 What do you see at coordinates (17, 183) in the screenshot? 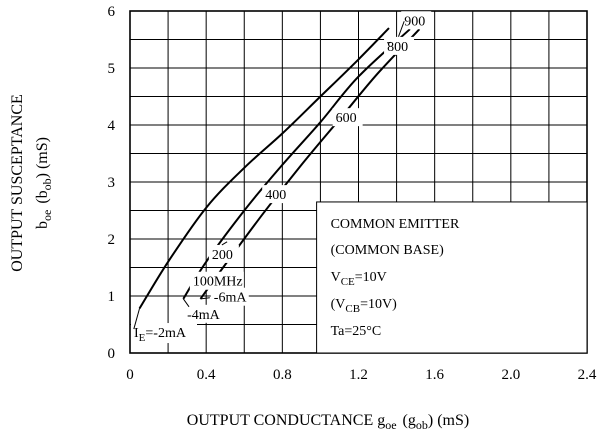
I see `y-axis-title-line1: OUTPUT SUSCEPTANCE` at bounding box center [17, 183].